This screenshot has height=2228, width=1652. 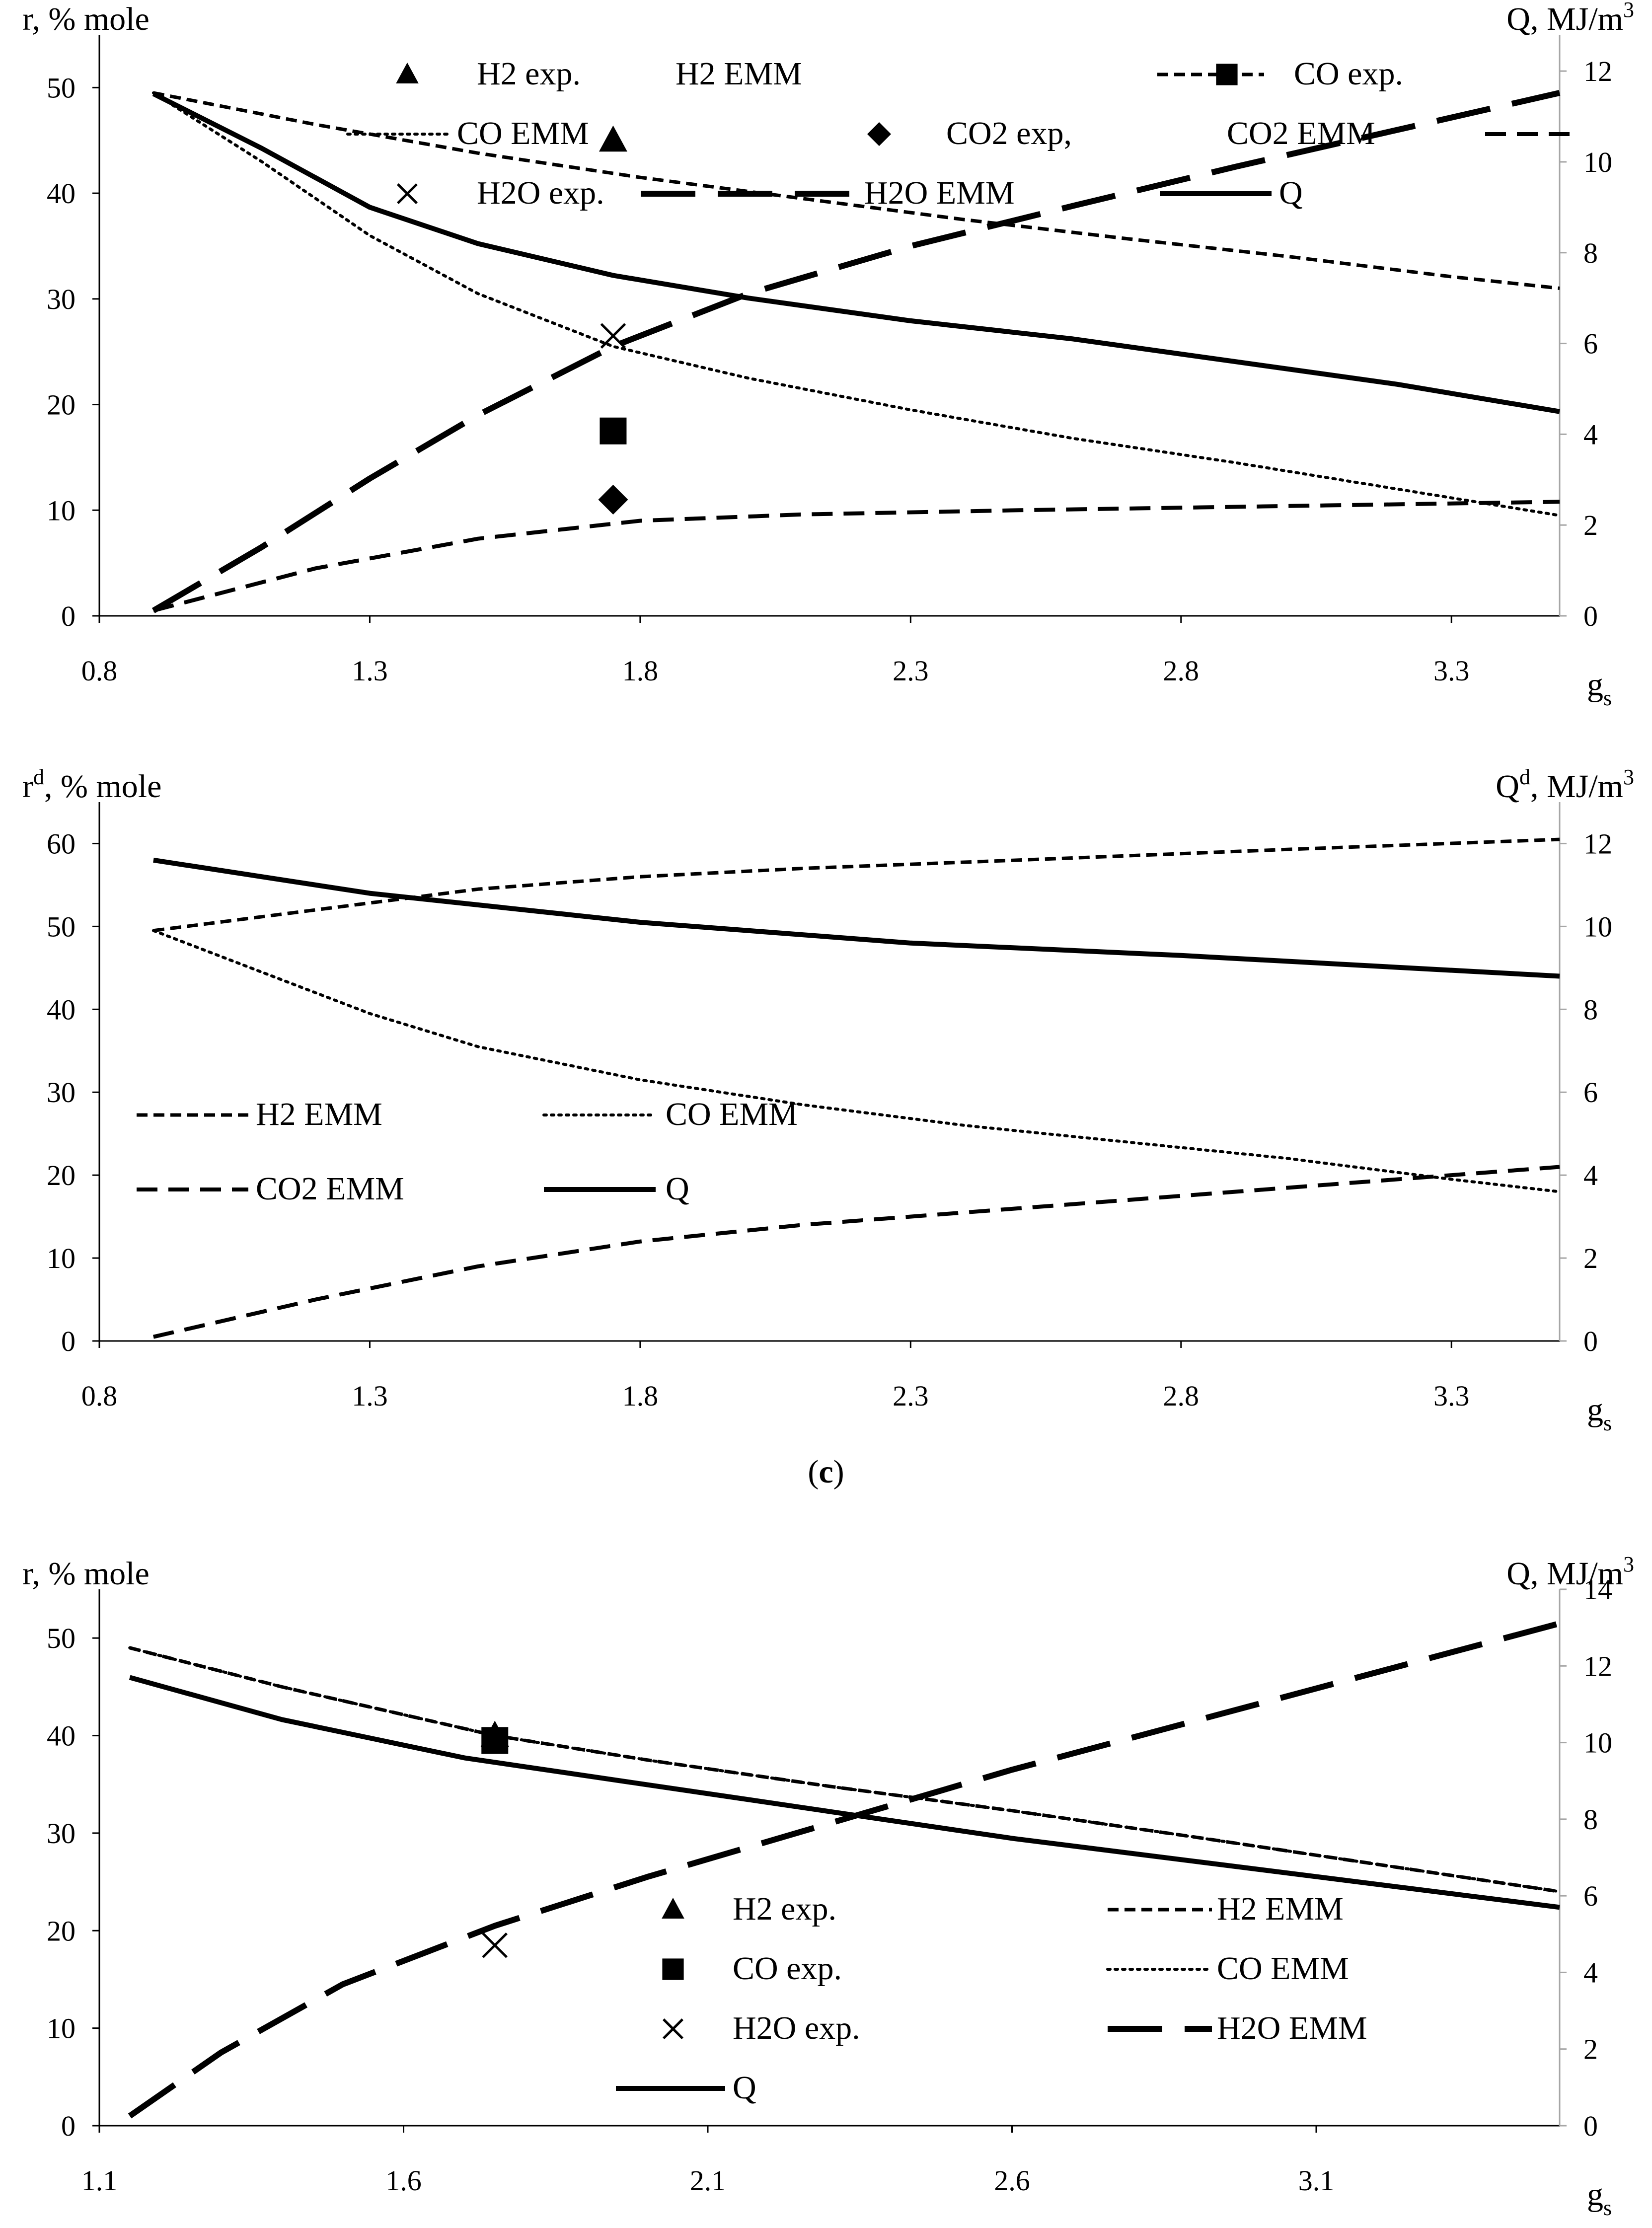 What do you see at coordinates (613, 138) in the screenshot?
I see `data-point-h2-exp-` at bounding box center [613, 138].